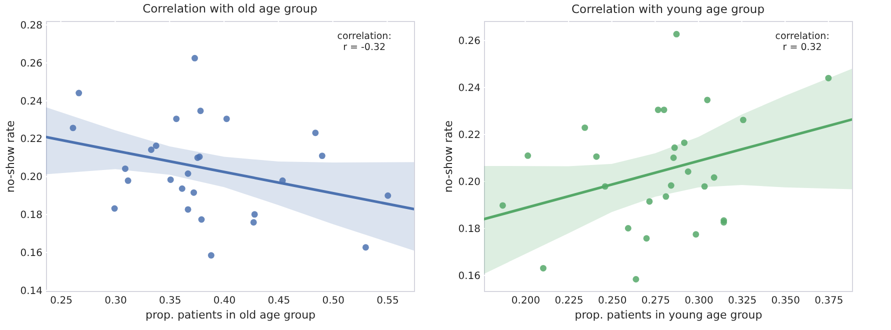 The image size is (891, 330). Describe the element at coordinates (668, 9) in the screenshot. I see `chart-title: Correlation with young age group` at that location.